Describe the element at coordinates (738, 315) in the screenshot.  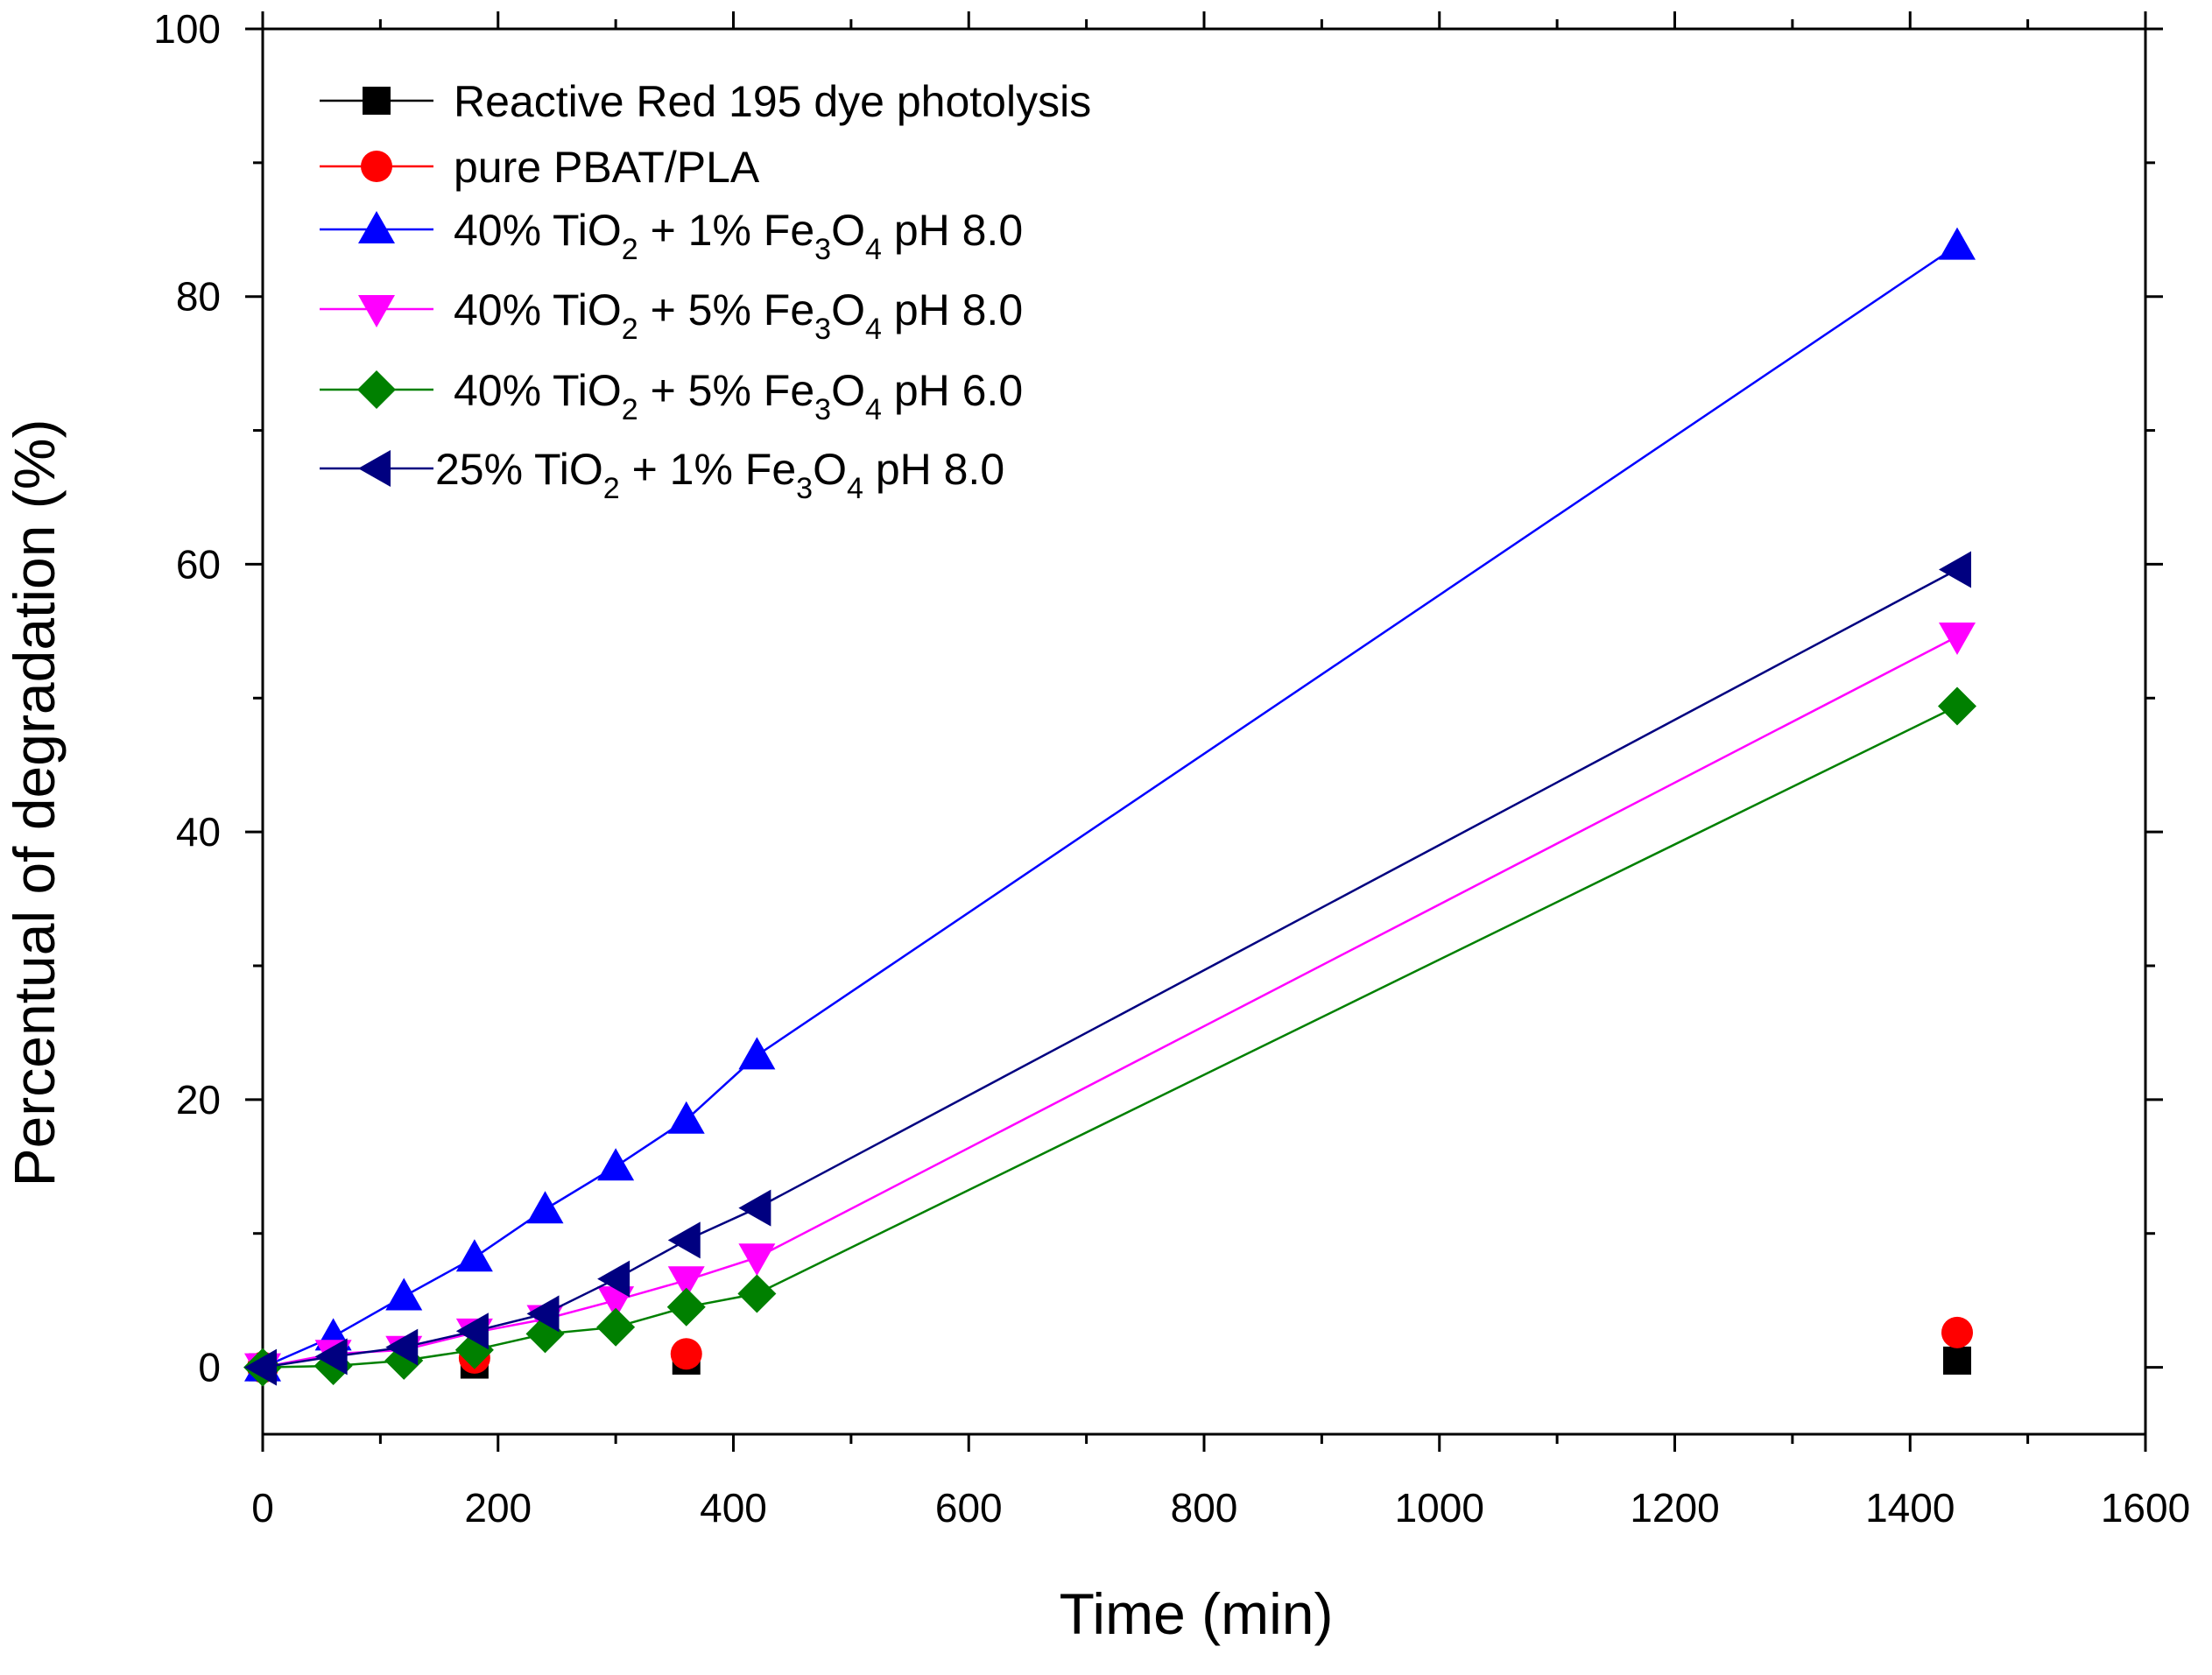
I see `legend-label: 40% TiO2 + 5% Fe3O4 pH 8.0` at that location.